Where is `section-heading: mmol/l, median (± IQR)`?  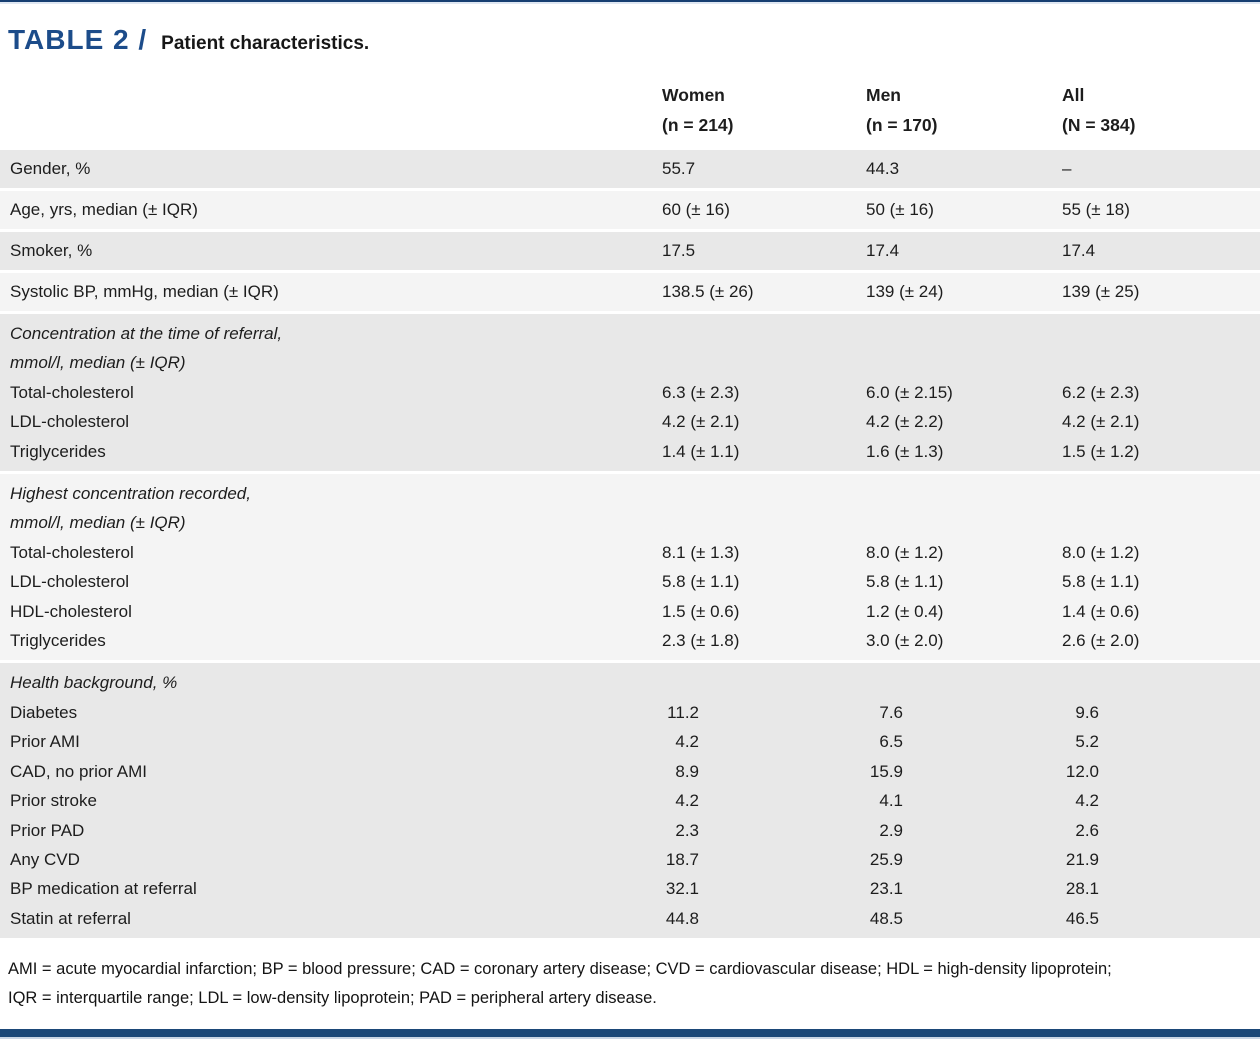 section-heading: mmol/l, median (± IQR) is located at coordinates (98, 523).